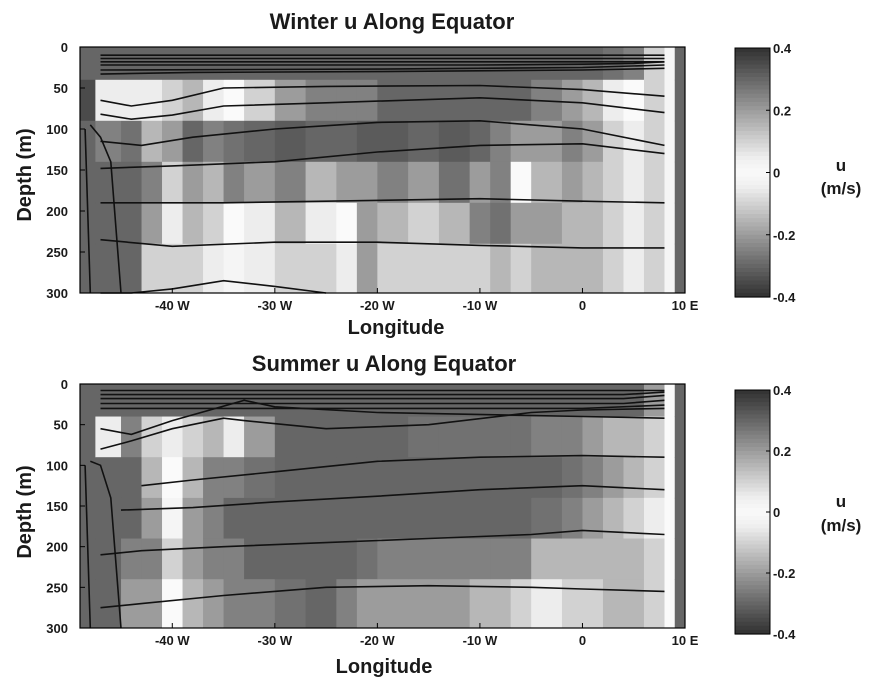 The height and width of the screenshot is (679, 878). I want to click on summer-x-ticks: -40 W -30 W -20 W -10 W 0 10 E, so click(427, 635).